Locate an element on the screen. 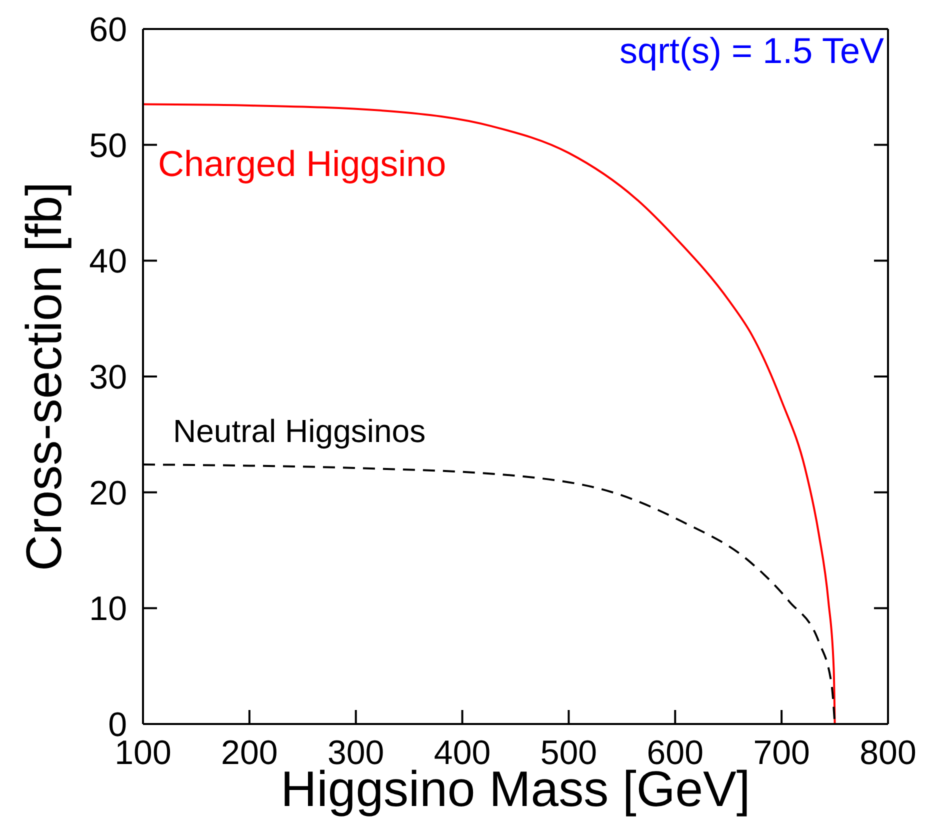  y-tick-label: 10 is located at coordinates (108, 609).